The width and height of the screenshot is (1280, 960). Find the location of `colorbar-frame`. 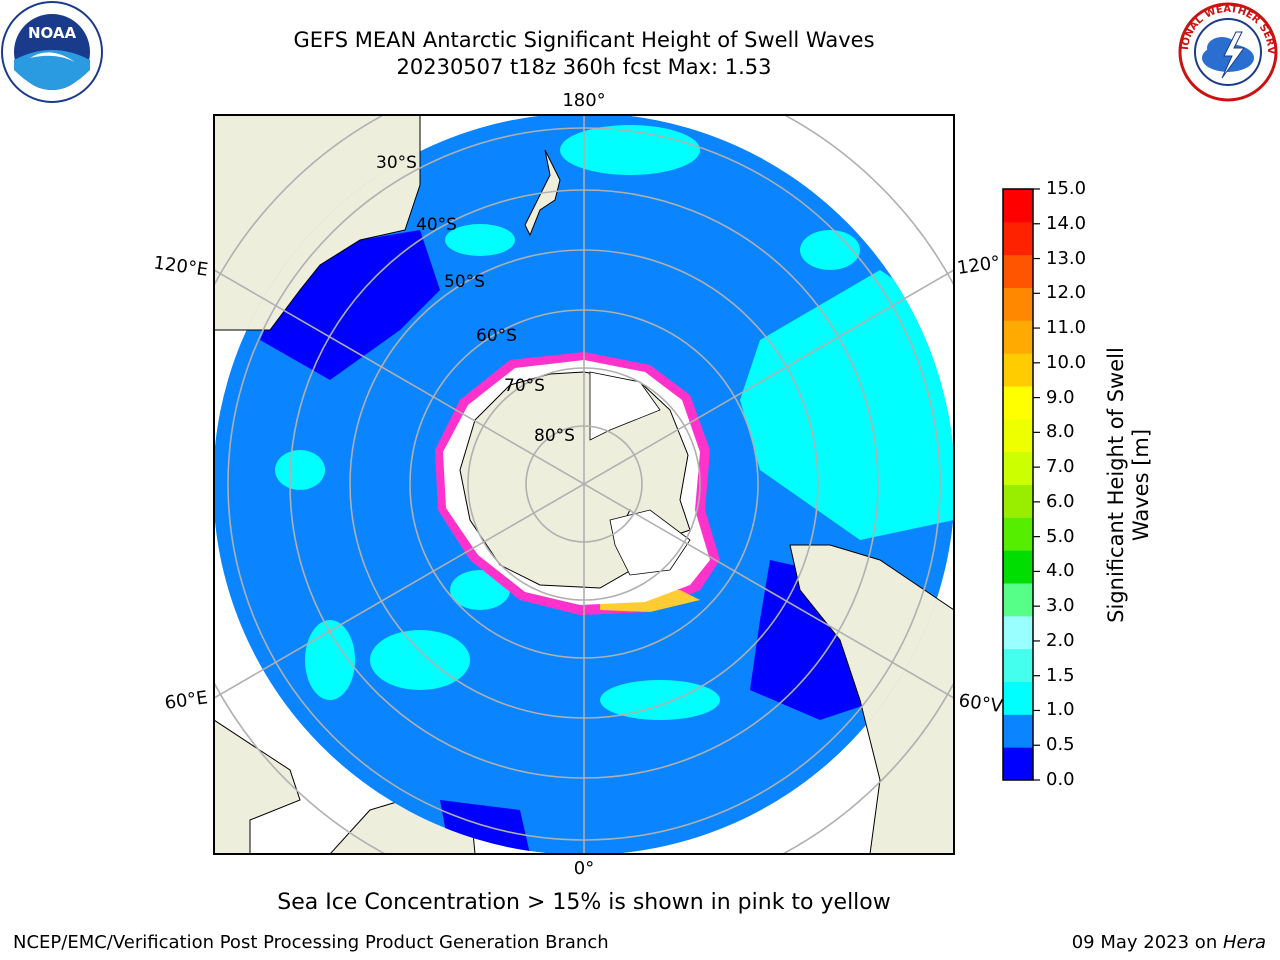

colorbar-frame is located at coordinates (1018, 484).